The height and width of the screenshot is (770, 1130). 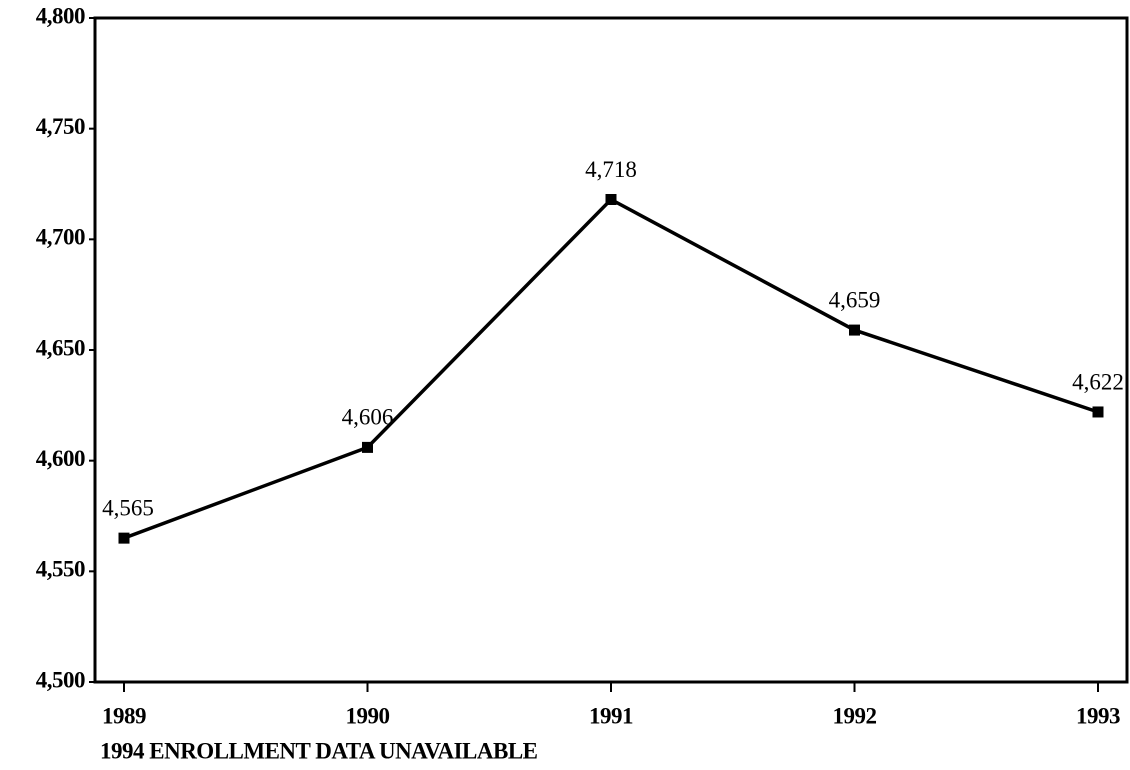 I want to click on x-tick-label: 1991, so click(x=611, y=715).